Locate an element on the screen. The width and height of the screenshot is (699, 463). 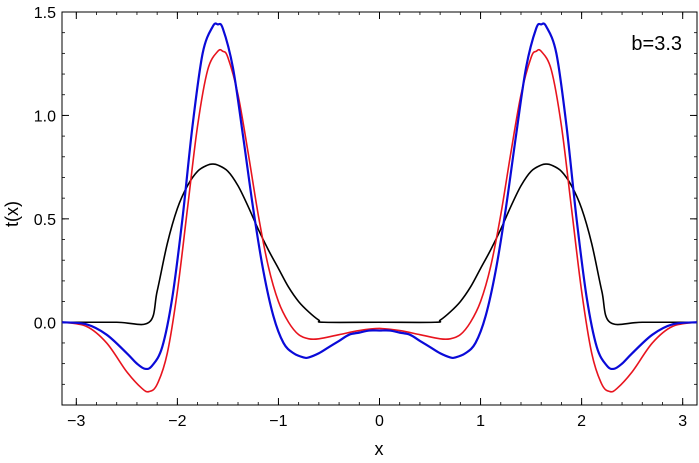
y-tick-label: 0.0 is located at coordinates (45, 323).